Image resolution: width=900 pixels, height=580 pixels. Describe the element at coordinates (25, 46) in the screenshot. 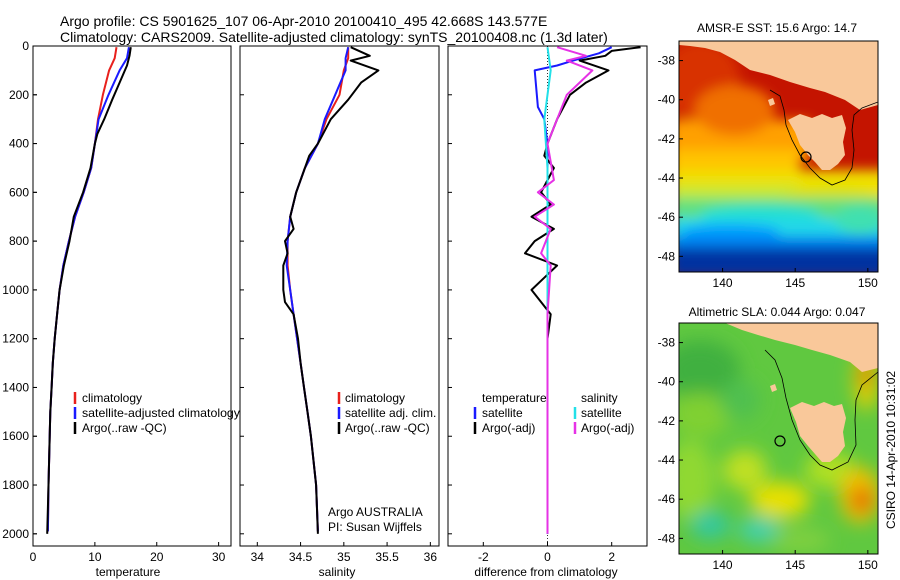

I see `depth-tick-label: 0` at that location.